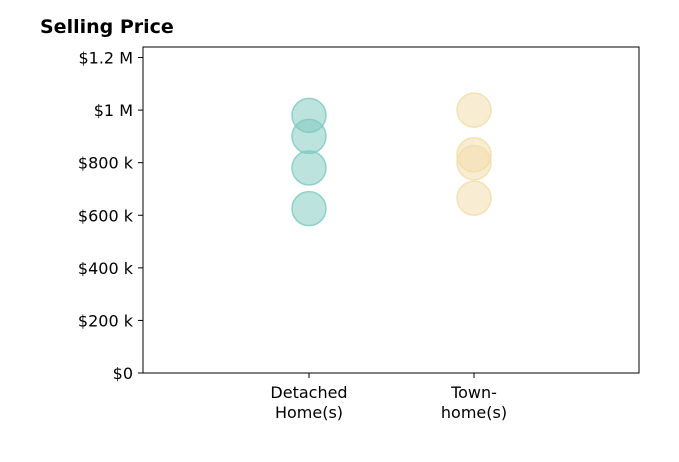  What do you see at coordinates (107, 27) in the screenshot?
I see `chart-title: Selling Price` at bounding box center [107, 27].